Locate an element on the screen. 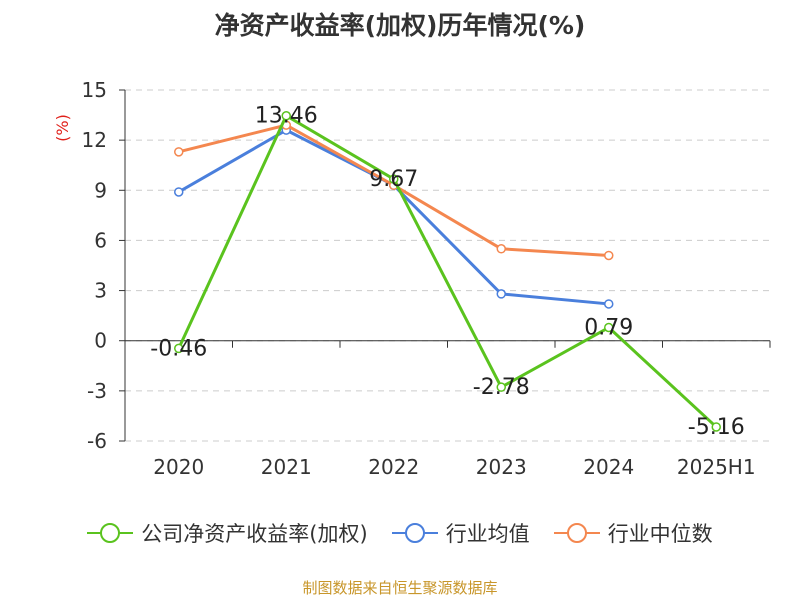 The height and width of the screenshot is (600, 800). data-label: -5.16 is located at coordinates (716, 427).